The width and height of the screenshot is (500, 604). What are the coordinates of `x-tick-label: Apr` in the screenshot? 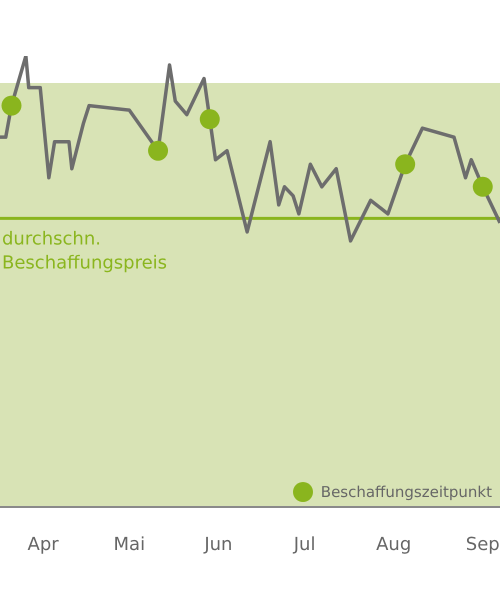 It's located at (44, 544).